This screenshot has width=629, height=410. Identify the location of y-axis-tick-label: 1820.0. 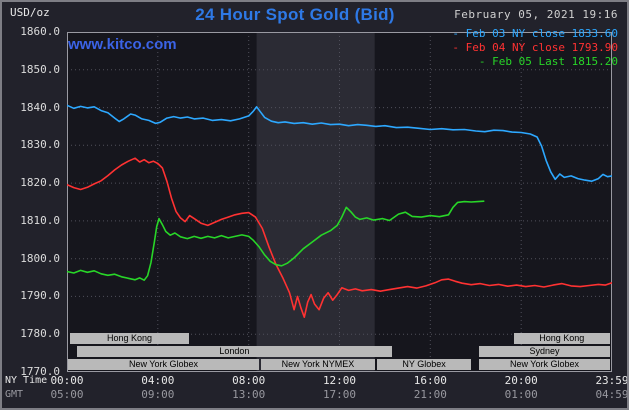
(40, 183).